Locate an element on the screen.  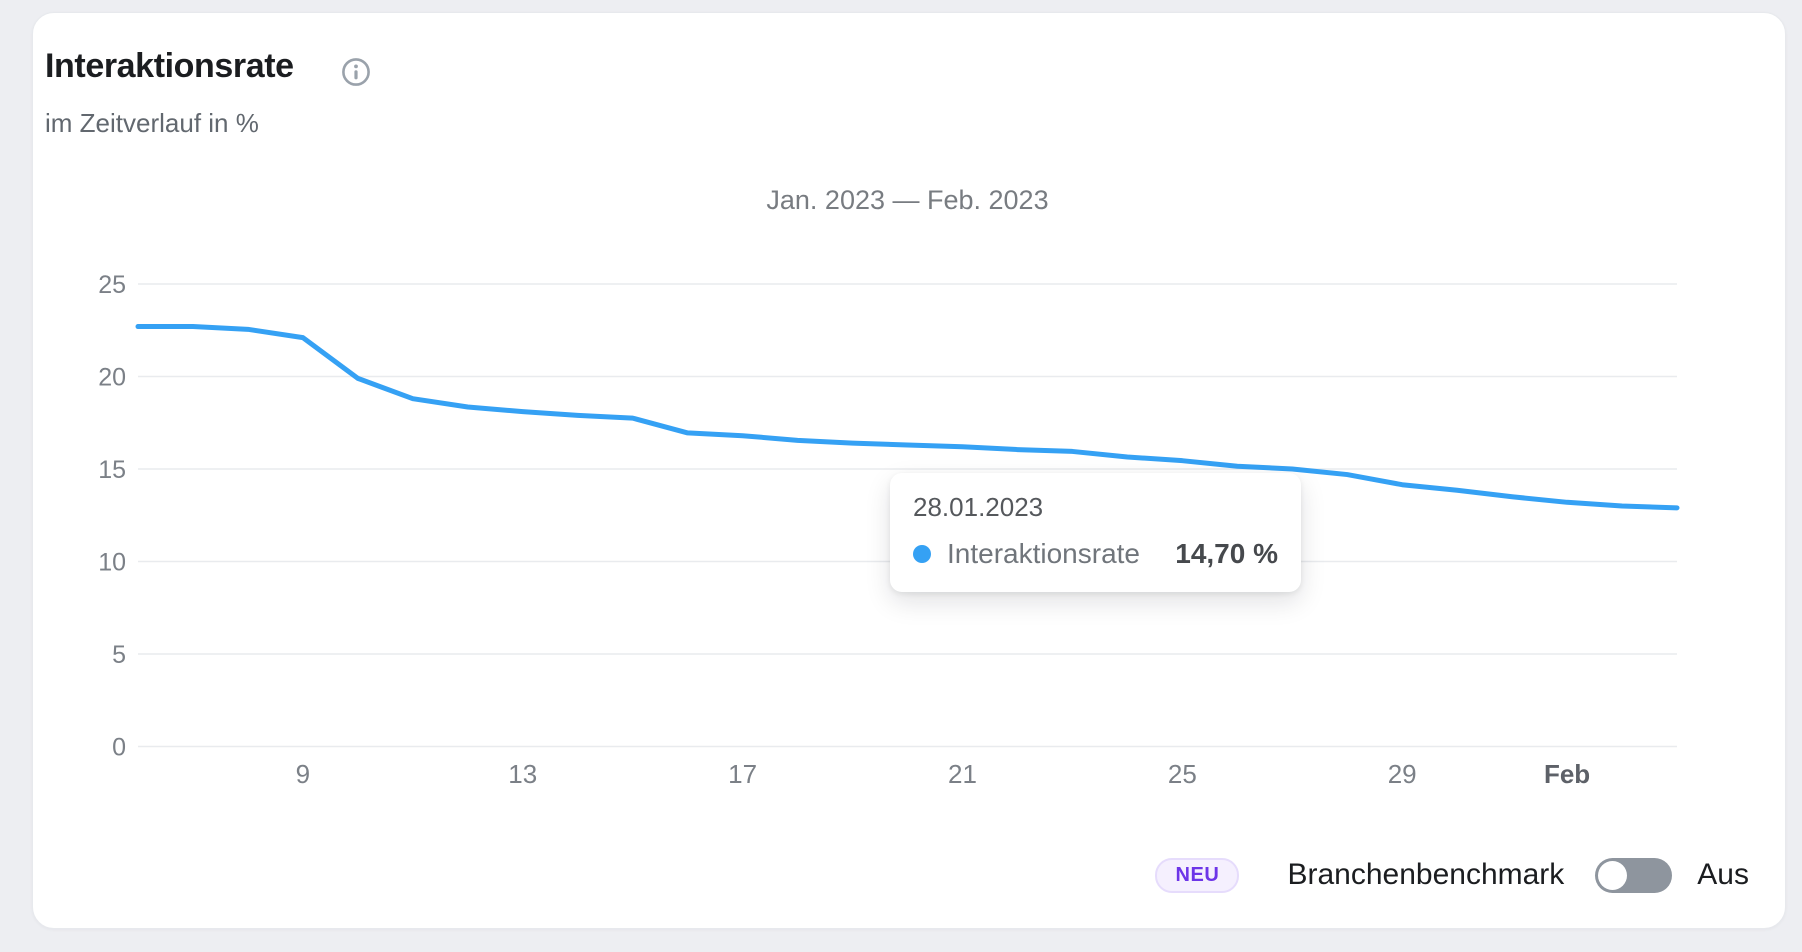
x-axis-tick-label: 25 is located at coordinates (1182, 774).